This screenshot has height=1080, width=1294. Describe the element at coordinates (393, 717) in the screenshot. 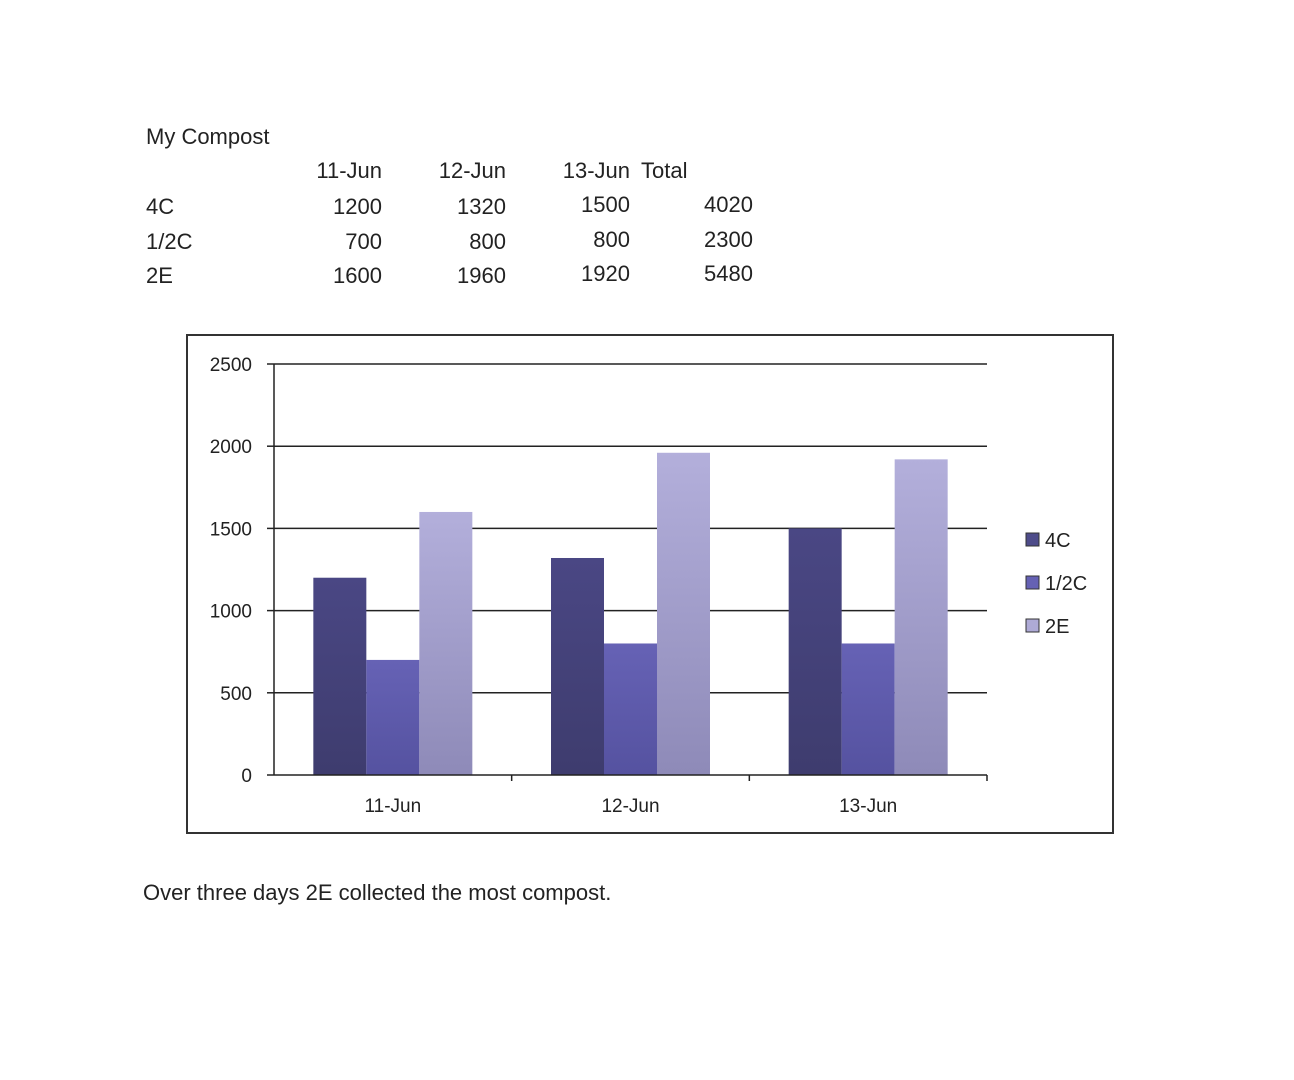

I see `bar-1-2c-11-jun` at that location.